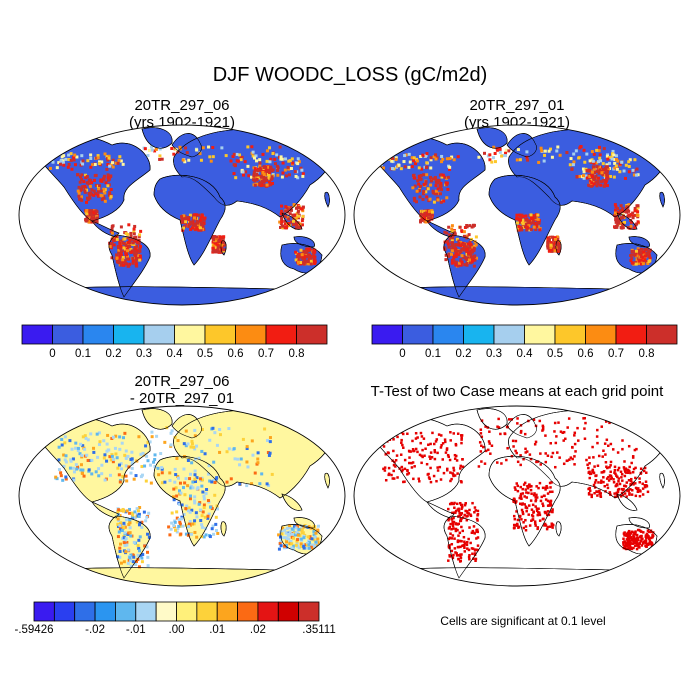  Describe the element at coordinates (516, 105) in the screenshot. I see `panel-title-case2-line1: 20TR_297_01` at that location.